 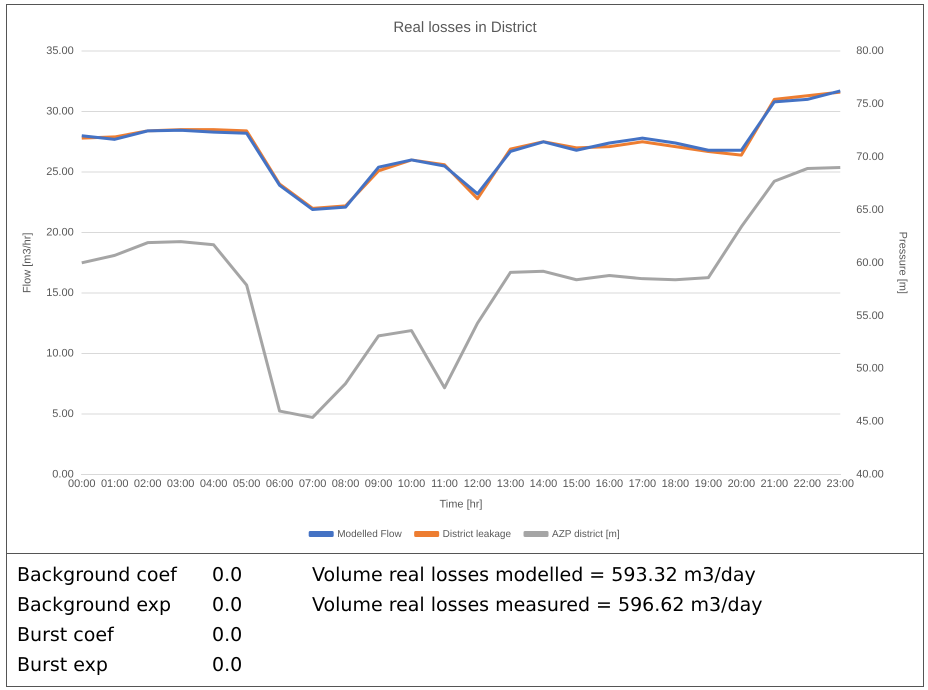 I want to click on text: Background coef, so click(x=97, y=575).